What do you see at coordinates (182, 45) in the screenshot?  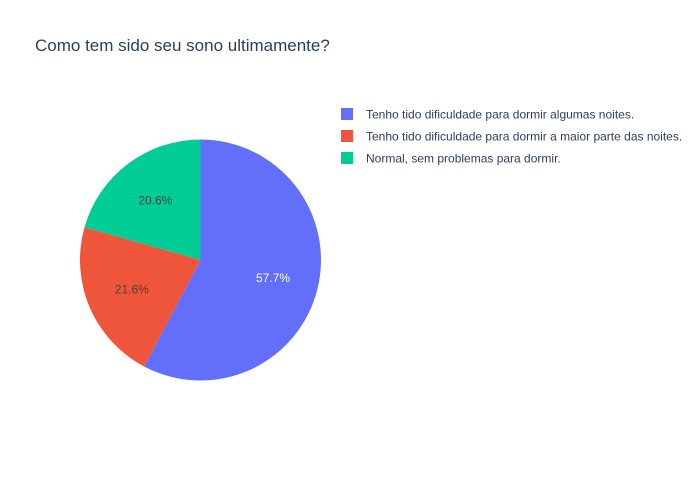 I see `chart-title: Como tem sido seu sono ultimamente?` at bounding box center [182, 45].